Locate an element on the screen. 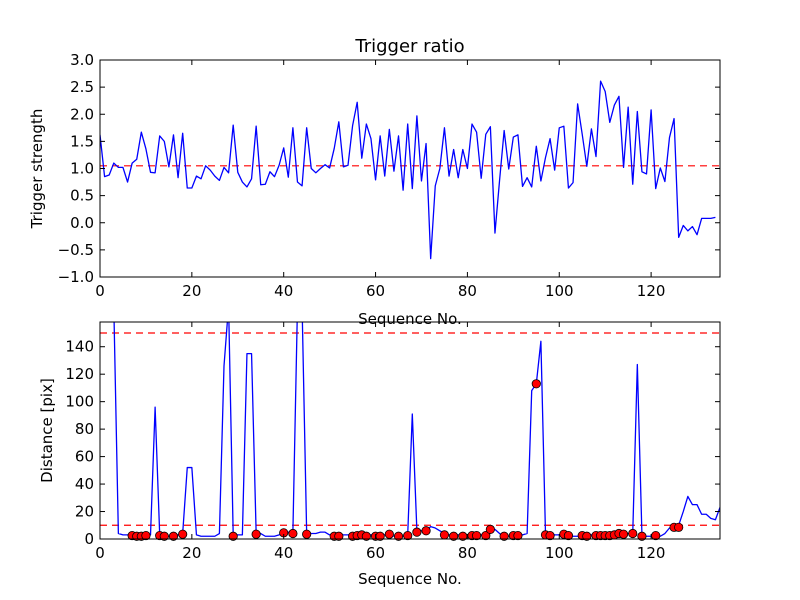  bottom-y-tick-label: 0 is located at coordinates (89, 539).